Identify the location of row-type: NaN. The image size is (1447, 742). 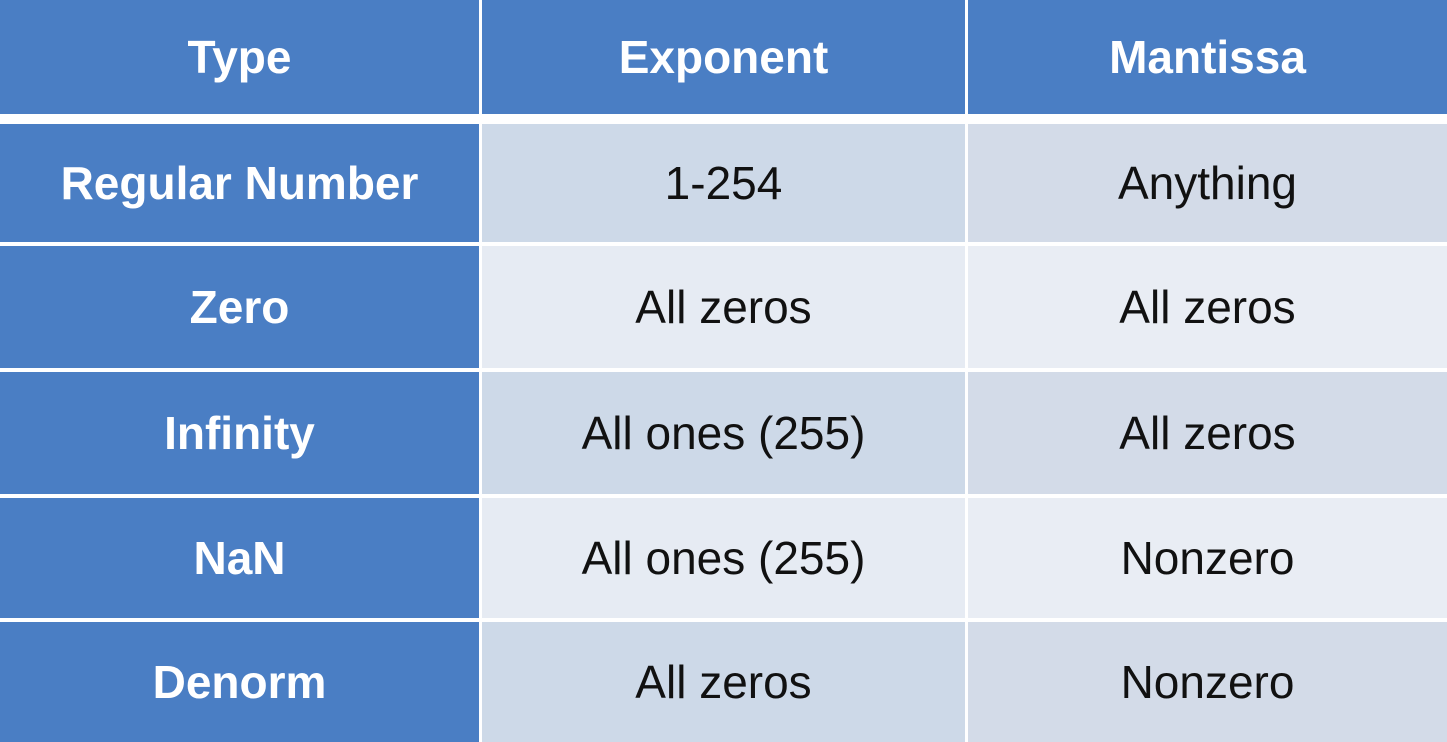
(239, 558).